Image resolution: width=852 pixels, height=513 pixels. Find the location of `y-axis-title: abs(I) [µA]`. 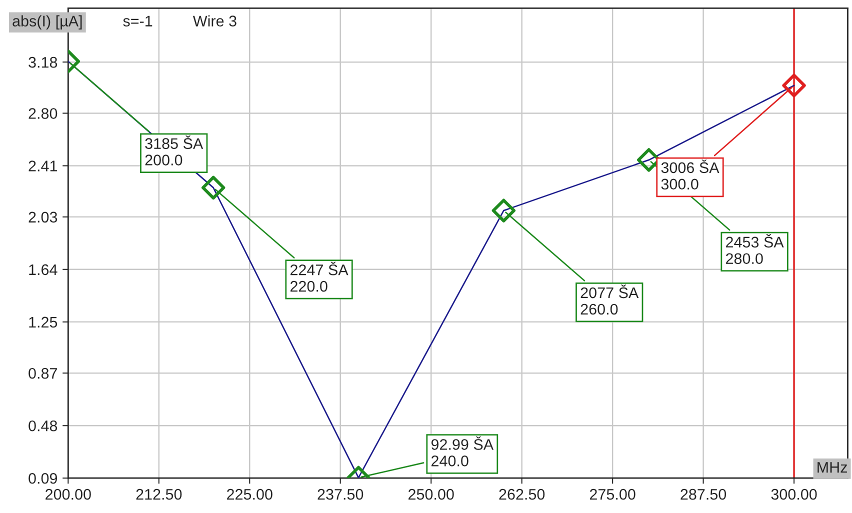

y-axis-title: abs(I) [µA] is located at coordinates (47, 22).